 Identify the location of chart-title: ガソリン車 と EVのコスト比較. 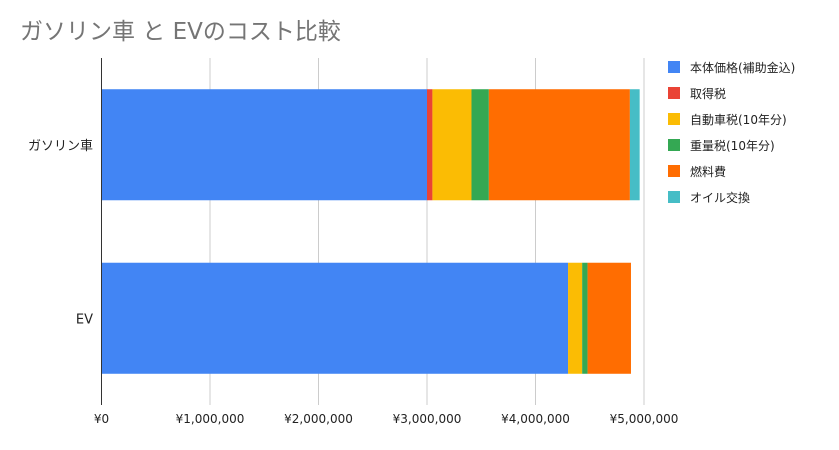
(180, 32).